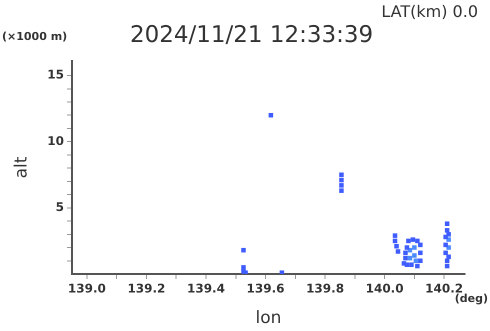 The image size is (490, 331). I want to click on x-tick-label: 139.2, so click(146, 288).